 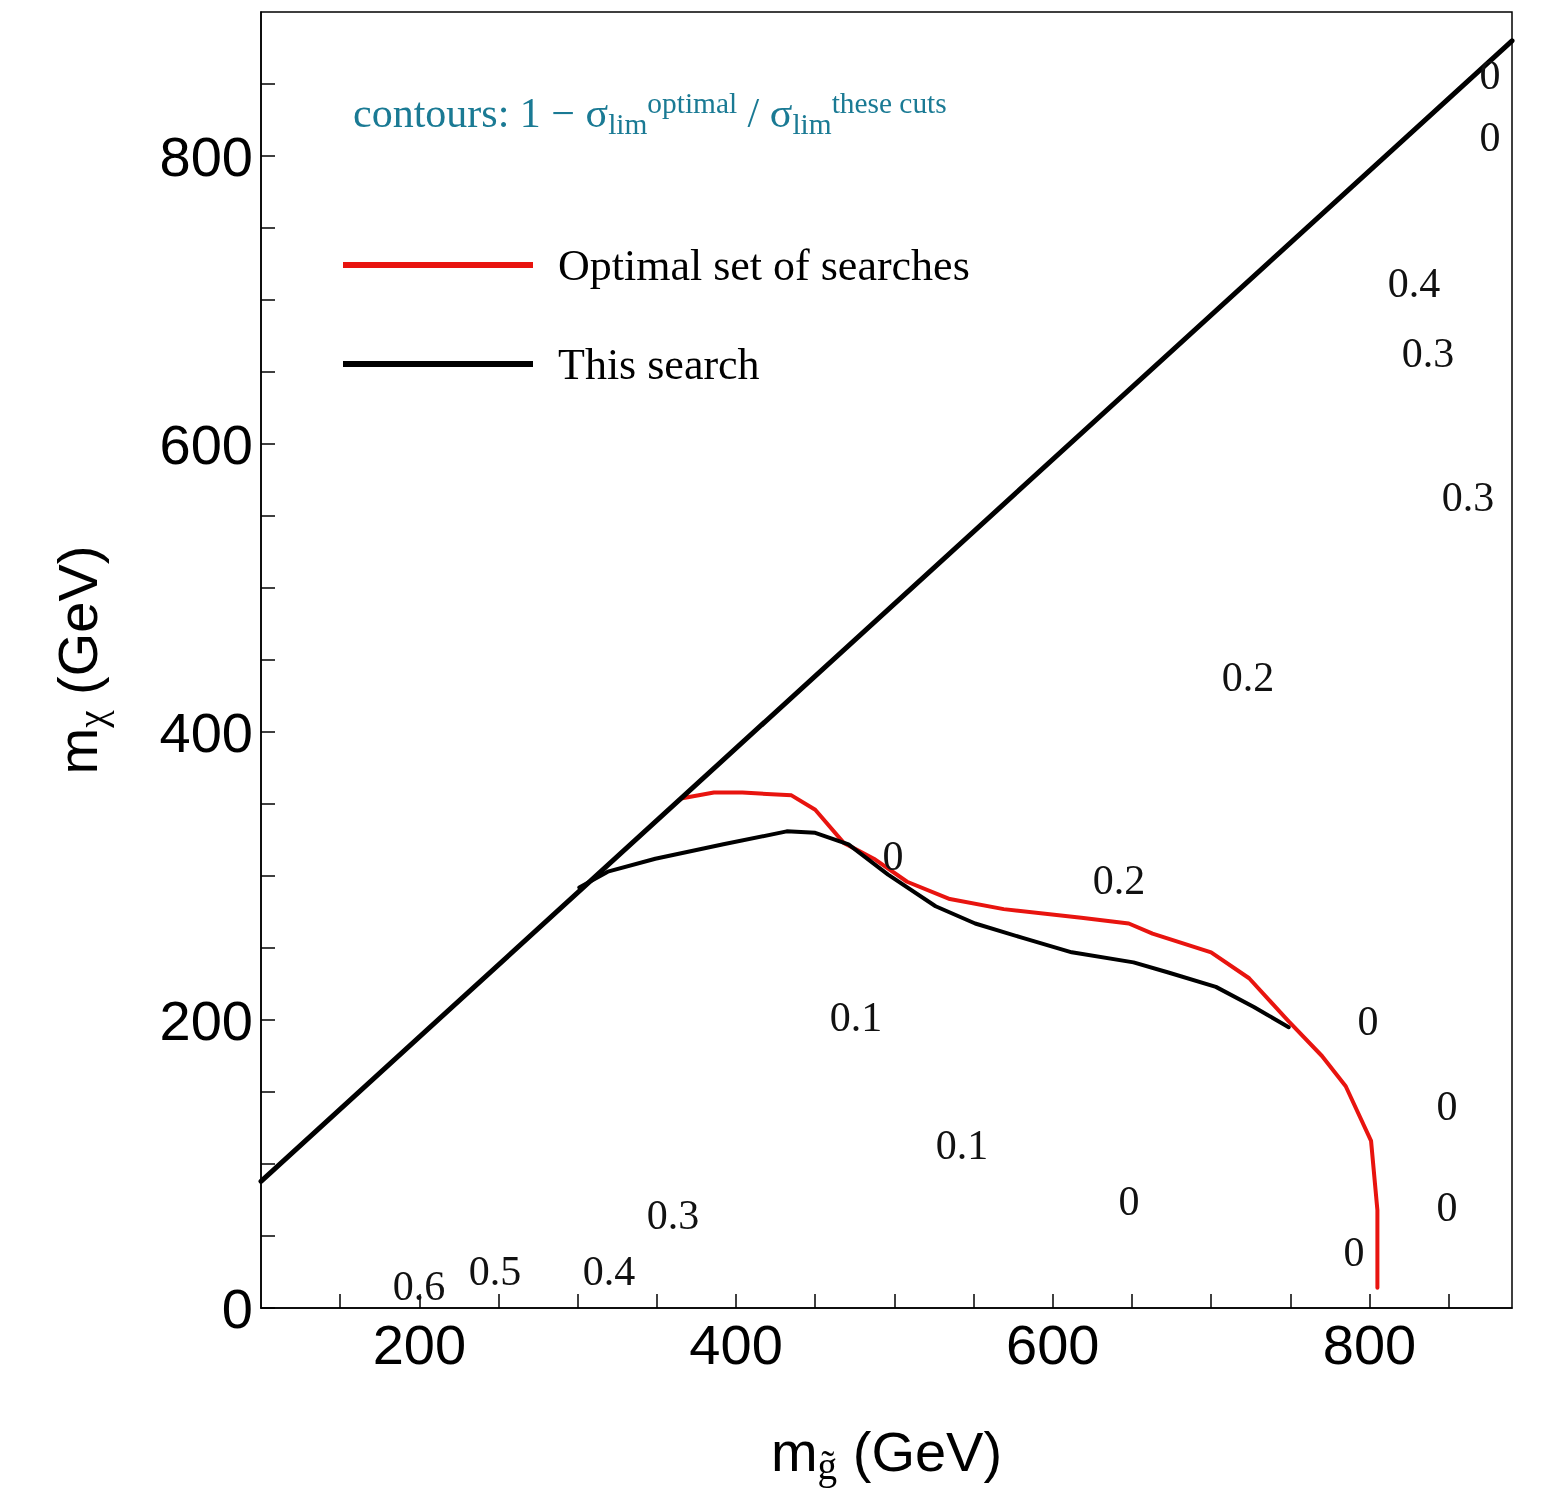 What do you see at coordinates (764, 265) in the screenshot?
I see `legend-label: Optimal set of searches` at bounding box center [764, 265].